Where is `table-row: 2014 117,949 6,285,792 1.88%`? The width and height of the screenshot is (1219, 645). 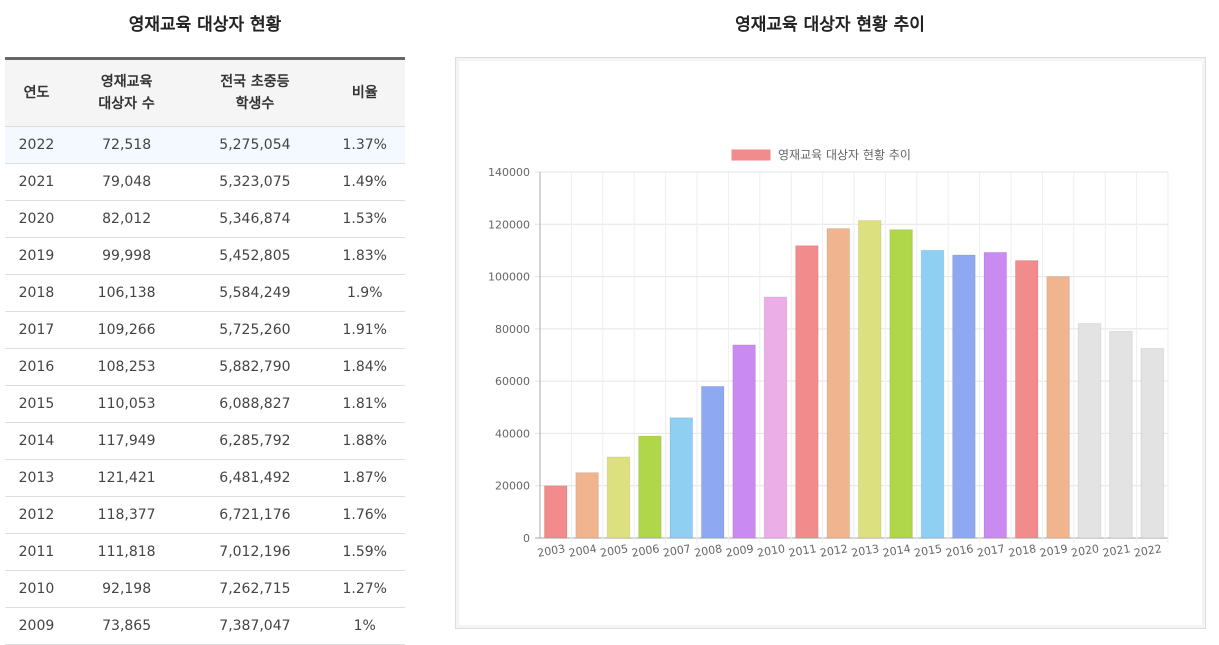
table-row: 2014 117,949 6,285,792 1.88% is located at coordinates (205, 441).